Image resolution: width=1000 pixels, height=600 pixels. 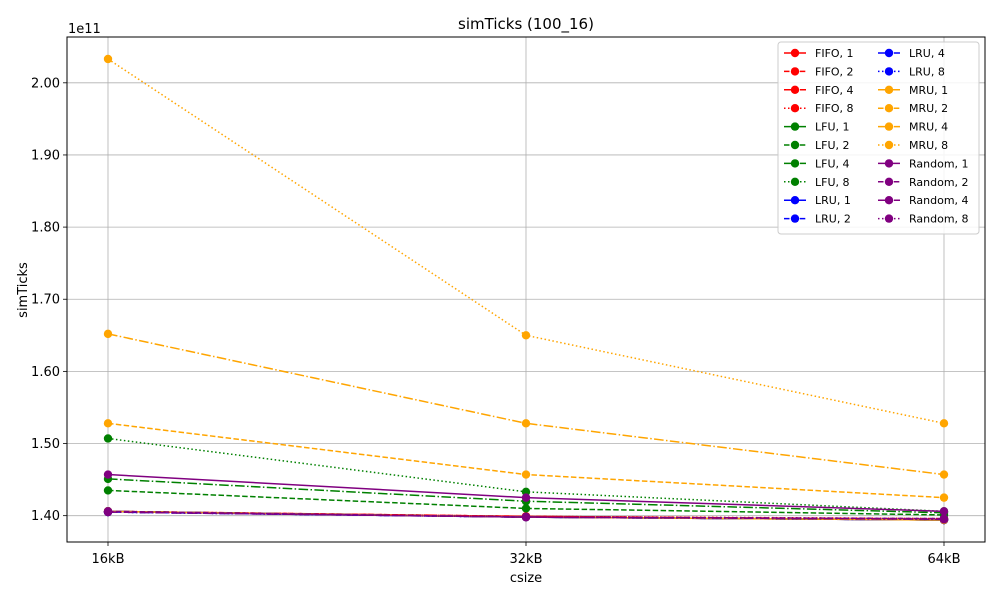 I want to click on x-tick-label: 16kB, so click(x=108, y=559).